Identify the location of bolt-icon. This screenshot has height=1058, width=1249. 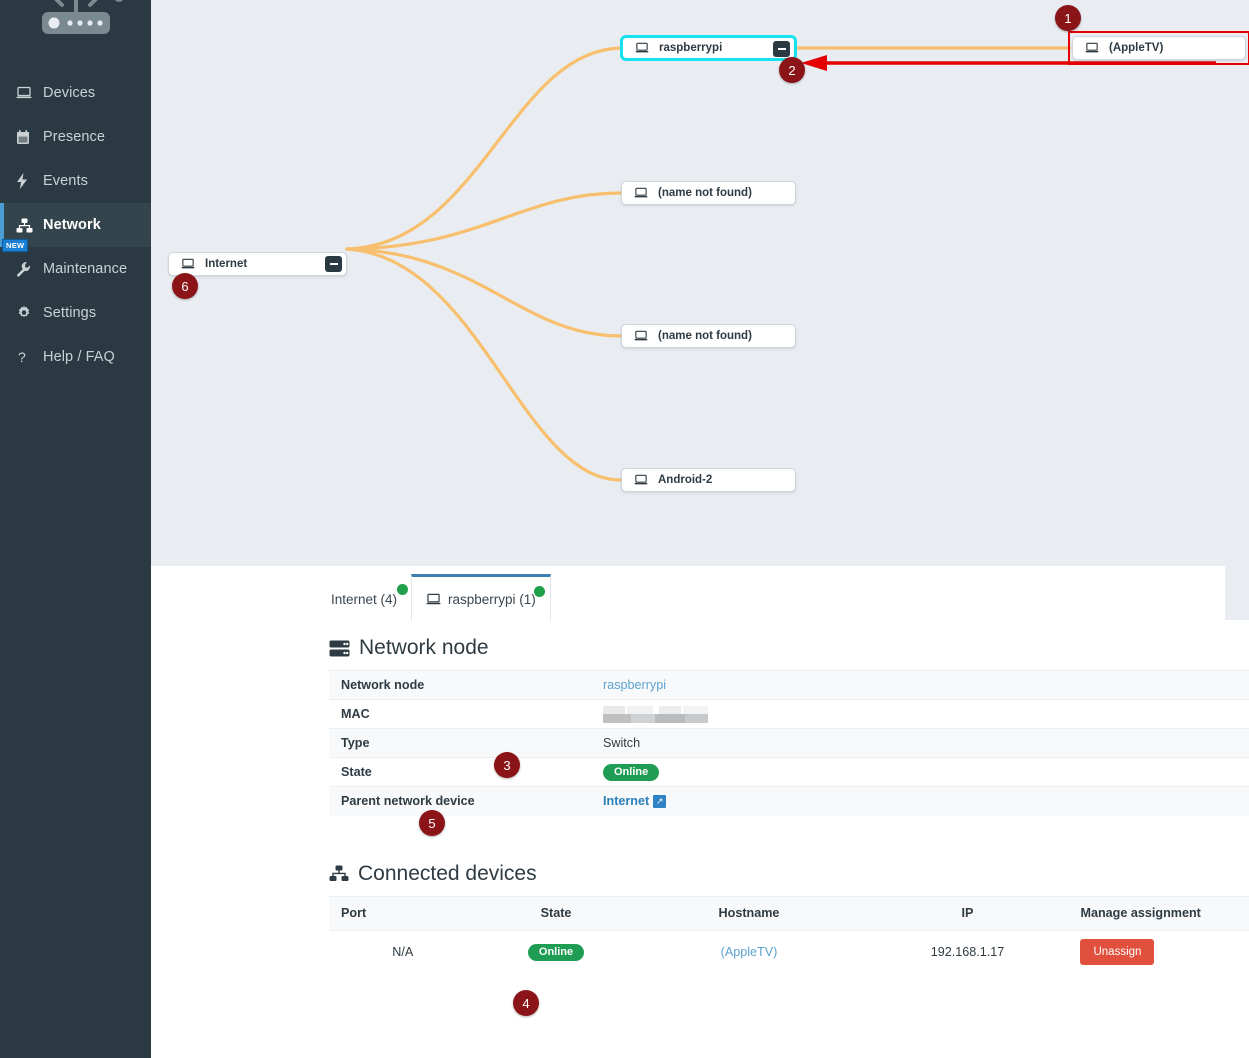
(28, 181).